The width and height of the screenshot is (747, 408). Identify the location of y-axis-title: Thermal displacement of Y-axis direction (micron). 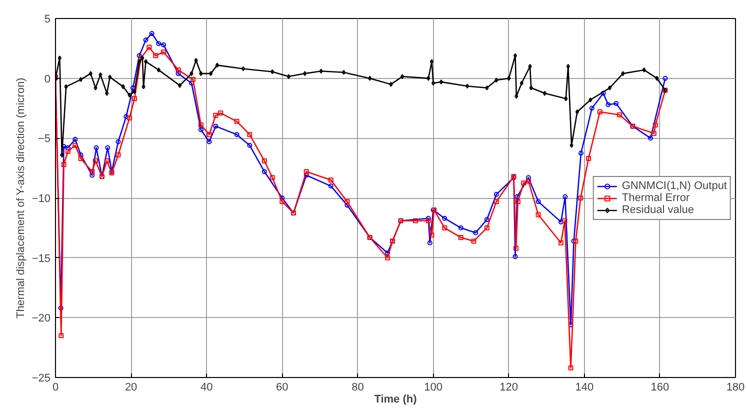
(20, 198).